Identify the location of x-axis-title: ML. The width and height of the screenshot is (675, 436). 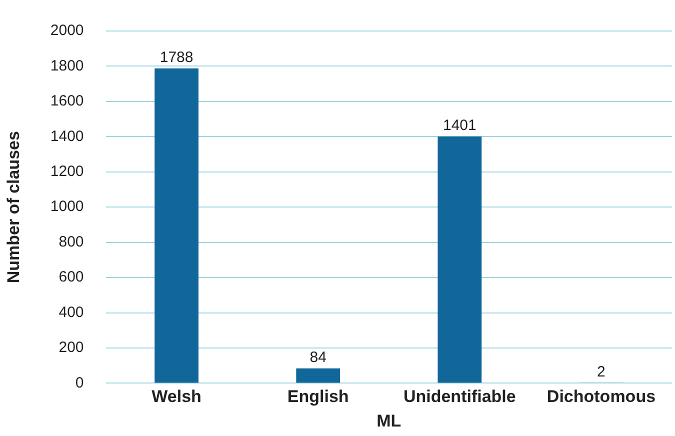
(389, 420).